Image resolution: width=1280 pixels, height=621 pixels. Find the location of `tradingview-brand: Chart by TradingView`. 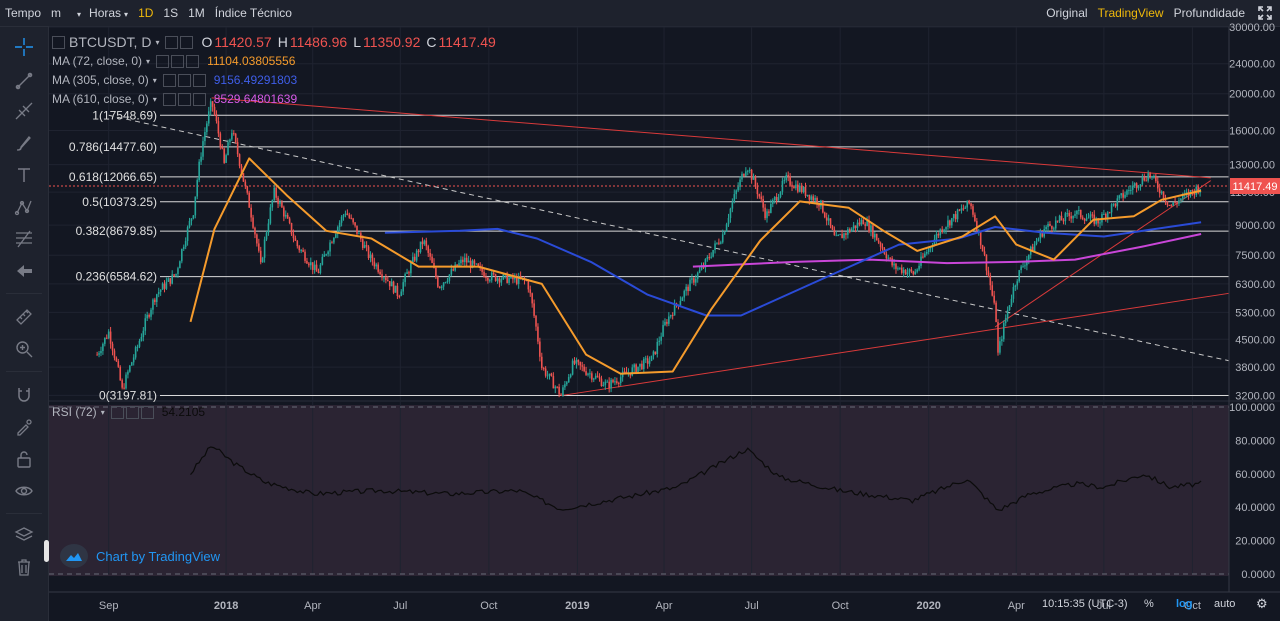

tradingview-brand: Chart by TradingView is located at coordinates (140, 556).